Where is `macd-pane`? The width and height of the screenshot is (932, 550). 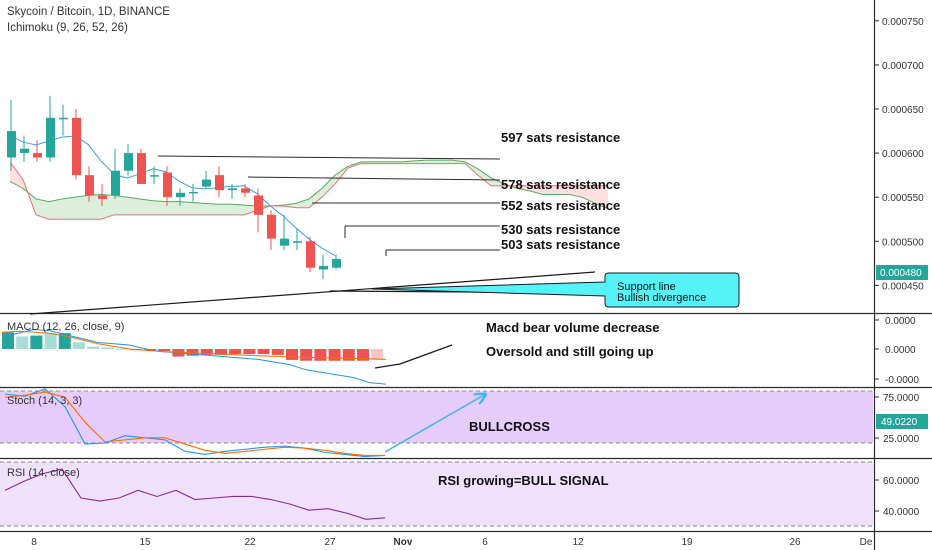 macd-pane is located at coordinates (194, 356).